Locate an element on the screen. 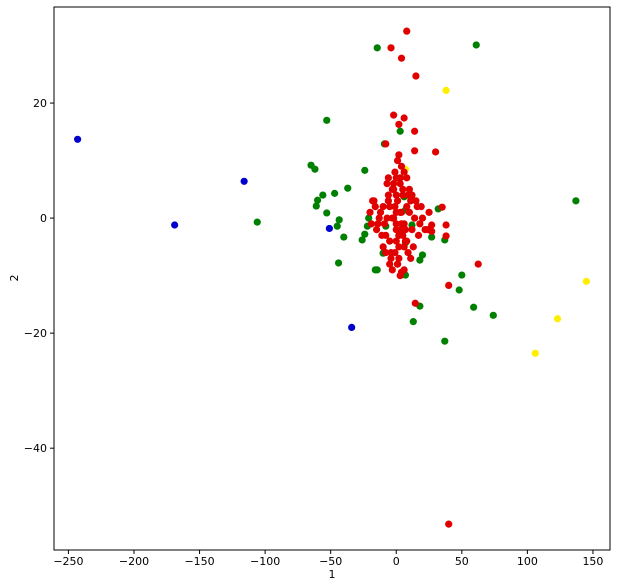 This screenshot has height=586, width=619. y-tick-label: 0 is located at coordinates (43, 218).